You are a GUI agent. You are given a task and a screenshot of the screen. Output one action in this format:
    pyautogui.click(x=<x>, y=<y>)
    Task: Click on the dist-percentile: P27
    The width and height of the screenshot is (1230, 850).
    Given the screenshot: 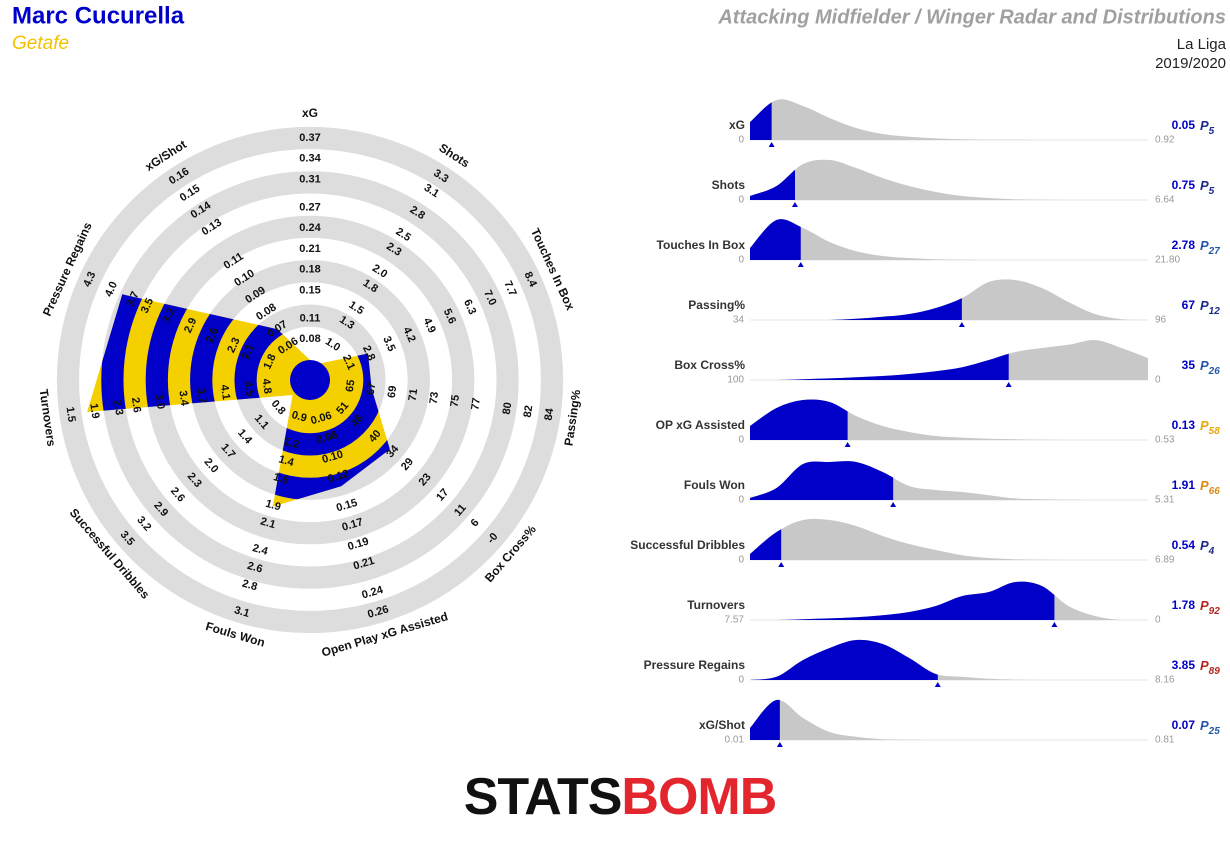 What is the action you would take?
    pyautogui.click(x=1210, y=247)
    